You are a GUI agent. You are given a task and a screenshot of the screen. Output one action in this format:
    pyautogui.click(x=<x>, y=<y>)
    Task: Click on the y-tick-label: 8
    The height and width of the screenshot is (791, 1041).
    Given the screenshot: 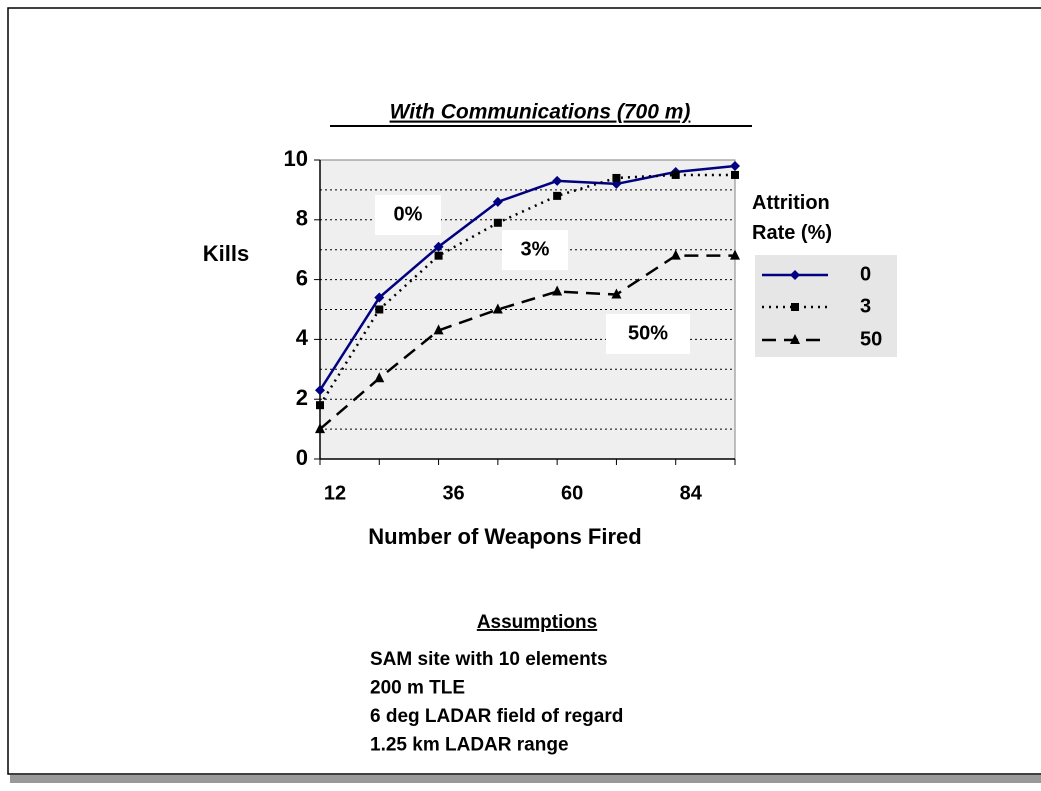 What is the action you would take?
    pyautogui.click(x=302, y=218)
    